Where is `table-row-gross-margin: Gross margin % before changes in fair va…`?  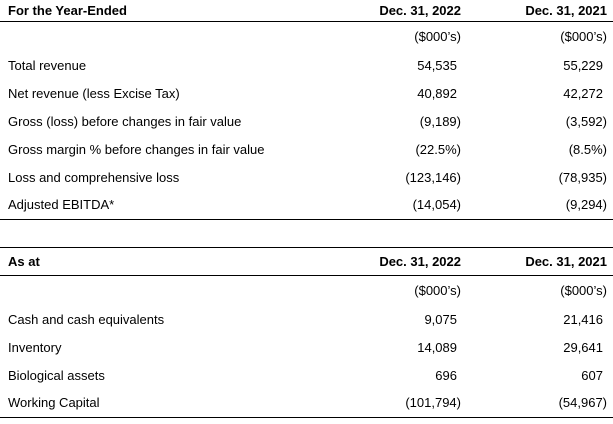 table-row-gross-margin: Gross margin % before changes in fair va… is located at coordinates (306, 149).